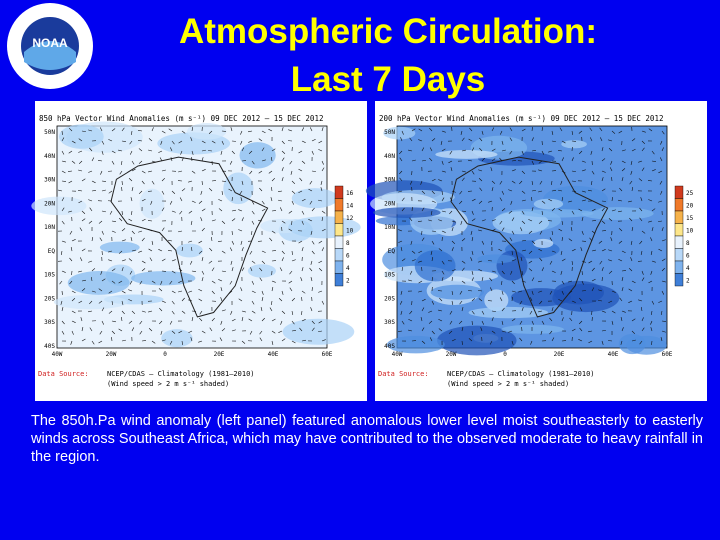 Image resolution: width=720 pixels, height=540 pixels. What do you see at coordinates (529, 237) in the screenshot?
I see `land-outline` at bounding box center [529, 237].